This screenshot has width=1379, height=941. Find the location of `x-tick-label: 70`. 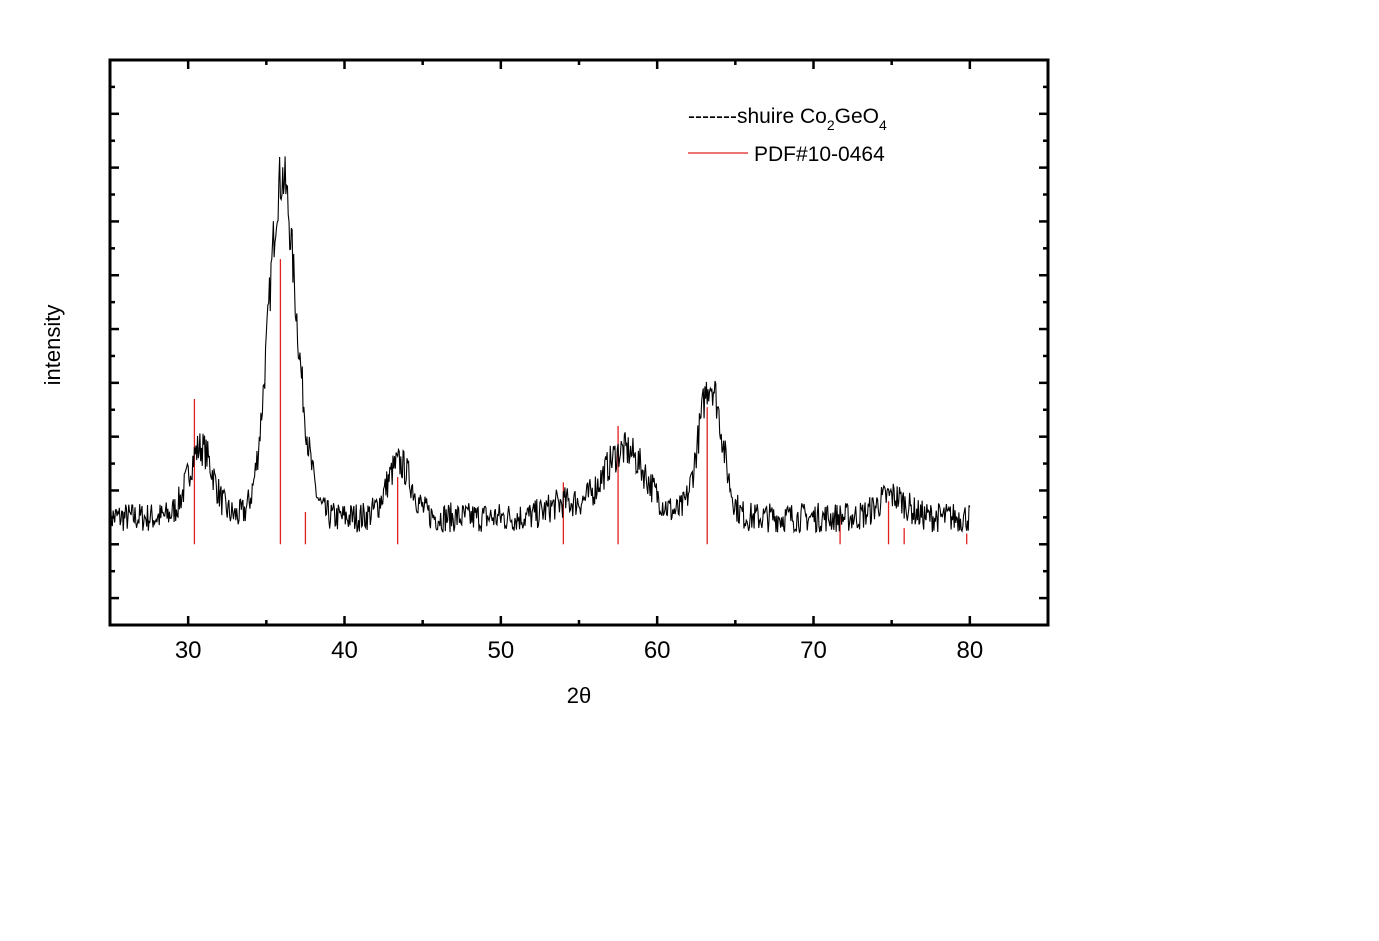

x-tick-label: 70 is located at coordinates (813, 650).